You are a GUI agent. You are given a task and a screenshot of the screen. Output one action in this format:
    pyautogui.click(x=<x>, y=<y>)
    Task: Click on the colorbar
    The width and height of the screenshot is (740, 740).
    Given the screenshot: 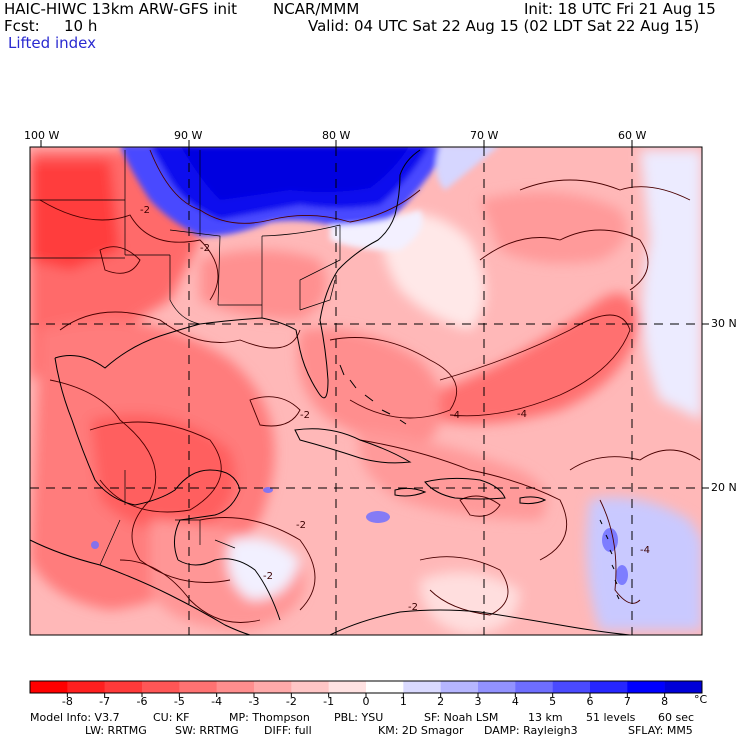 What is the action you would take?
    pyautogui.click(x=366, y=688)
    